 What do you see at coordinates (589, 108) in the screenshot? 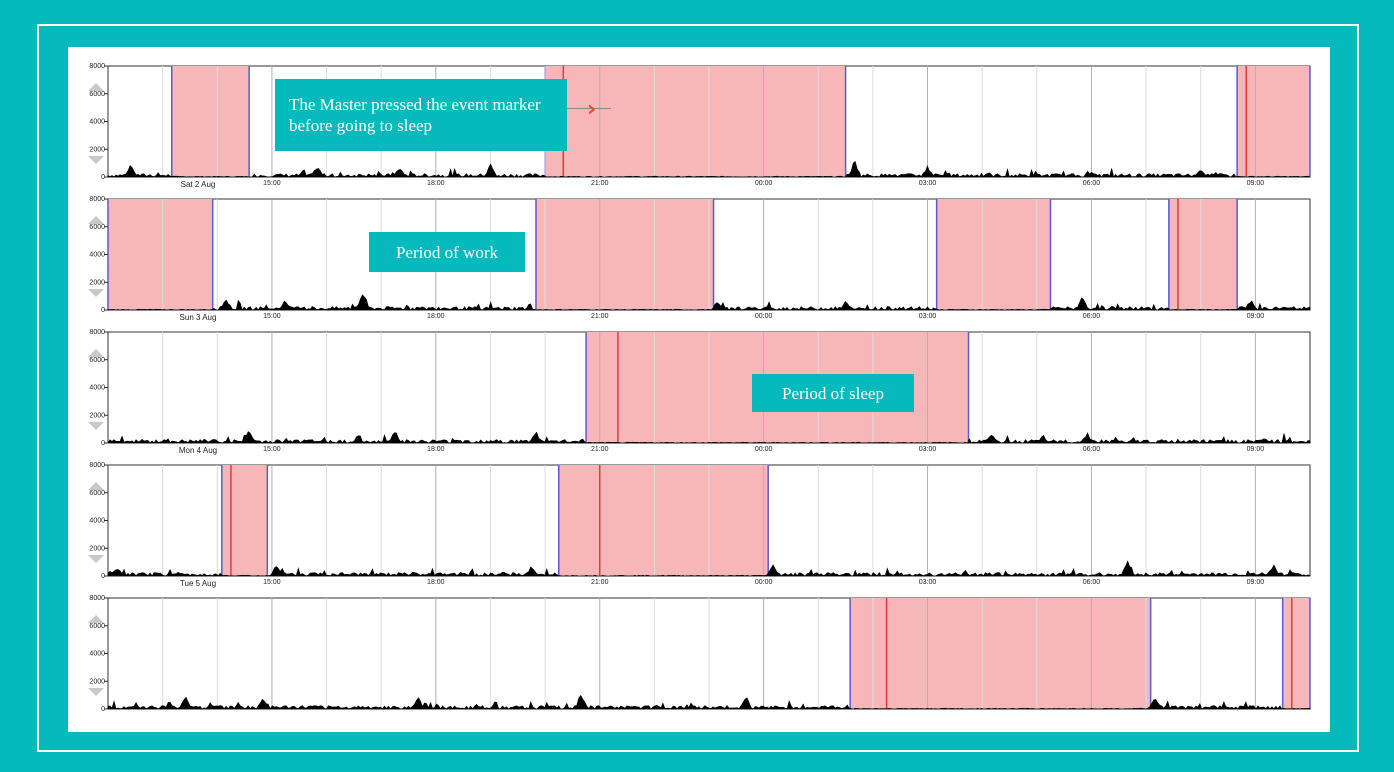
I see `annotation-leader-line` at bounding box center [589, 108].